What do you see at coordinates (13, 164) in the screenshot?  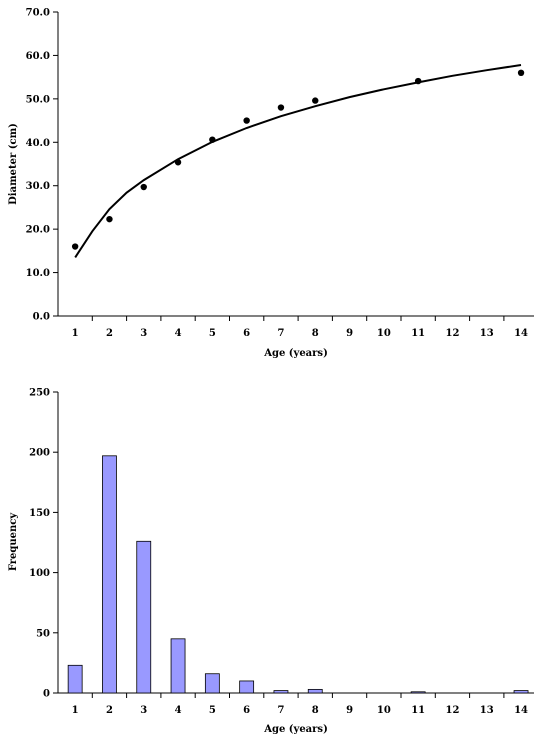 I see `y-axis-title: Diameter (cm)` at bounding box center [13, 164].